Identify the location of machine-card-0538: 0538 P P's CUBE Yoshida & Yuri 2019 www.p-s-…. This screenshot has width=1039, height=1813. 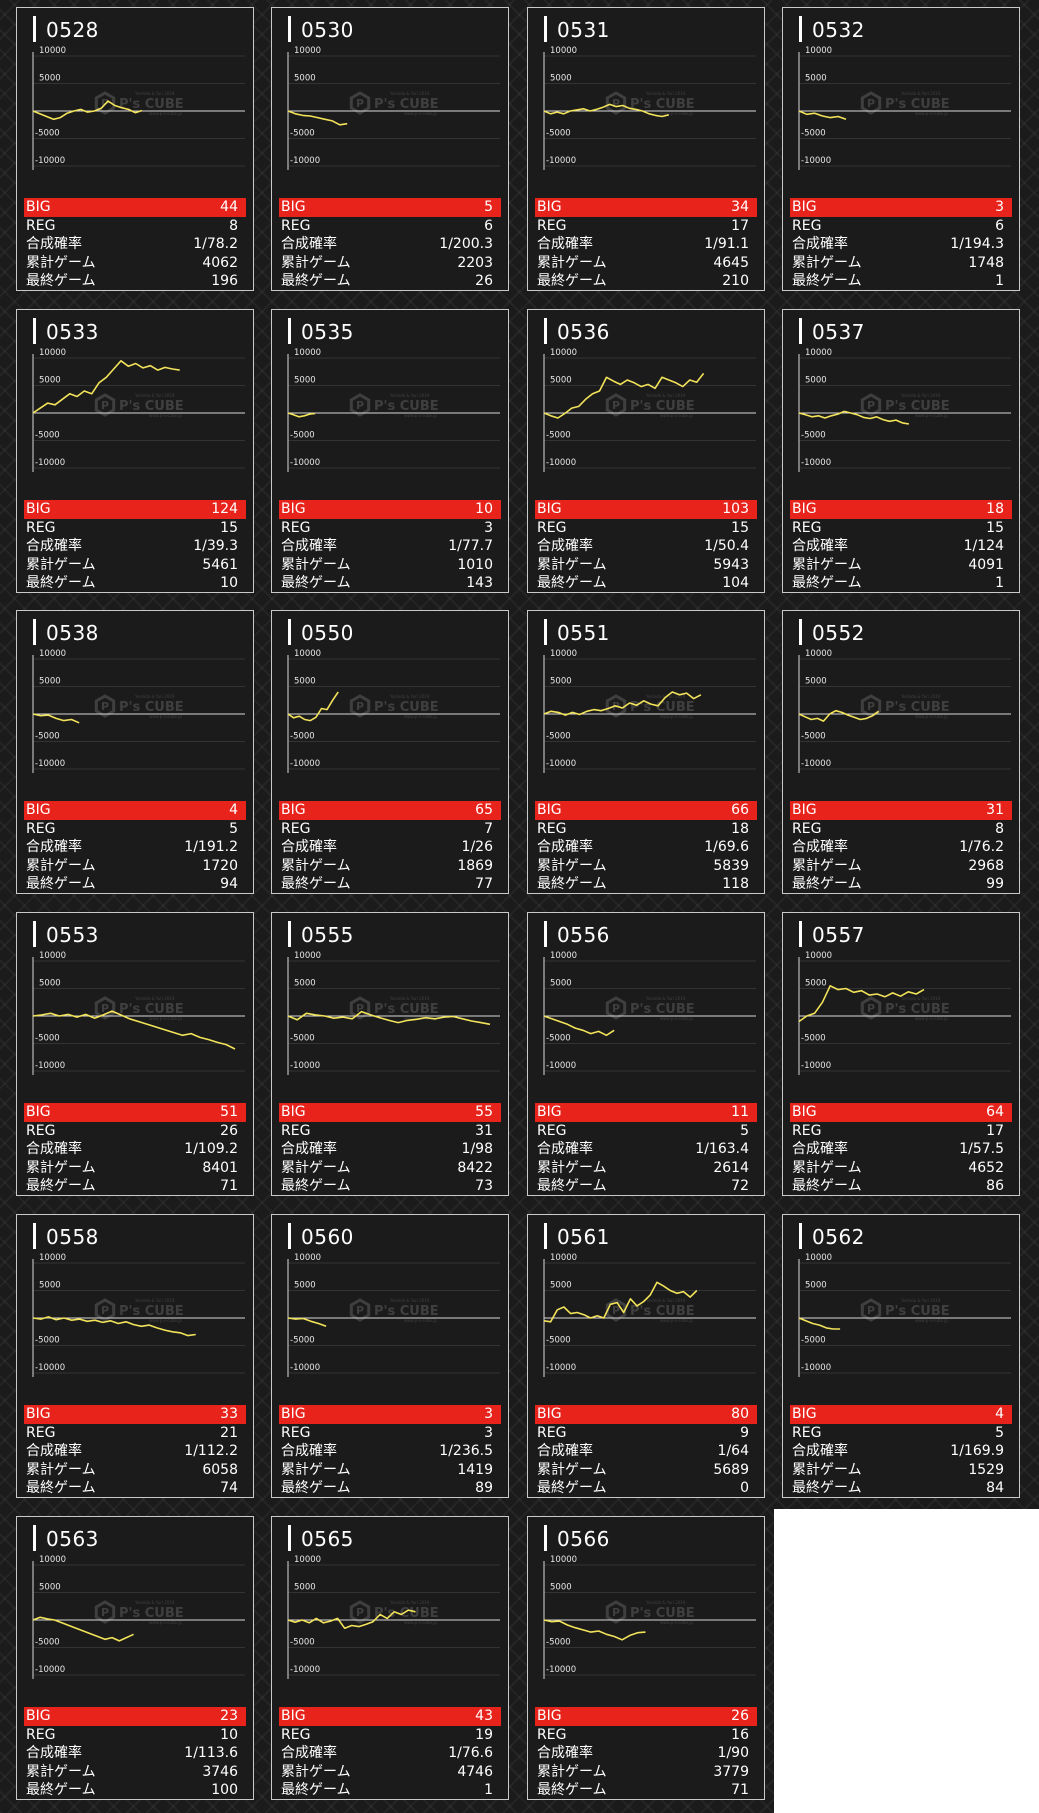
(135, 752).